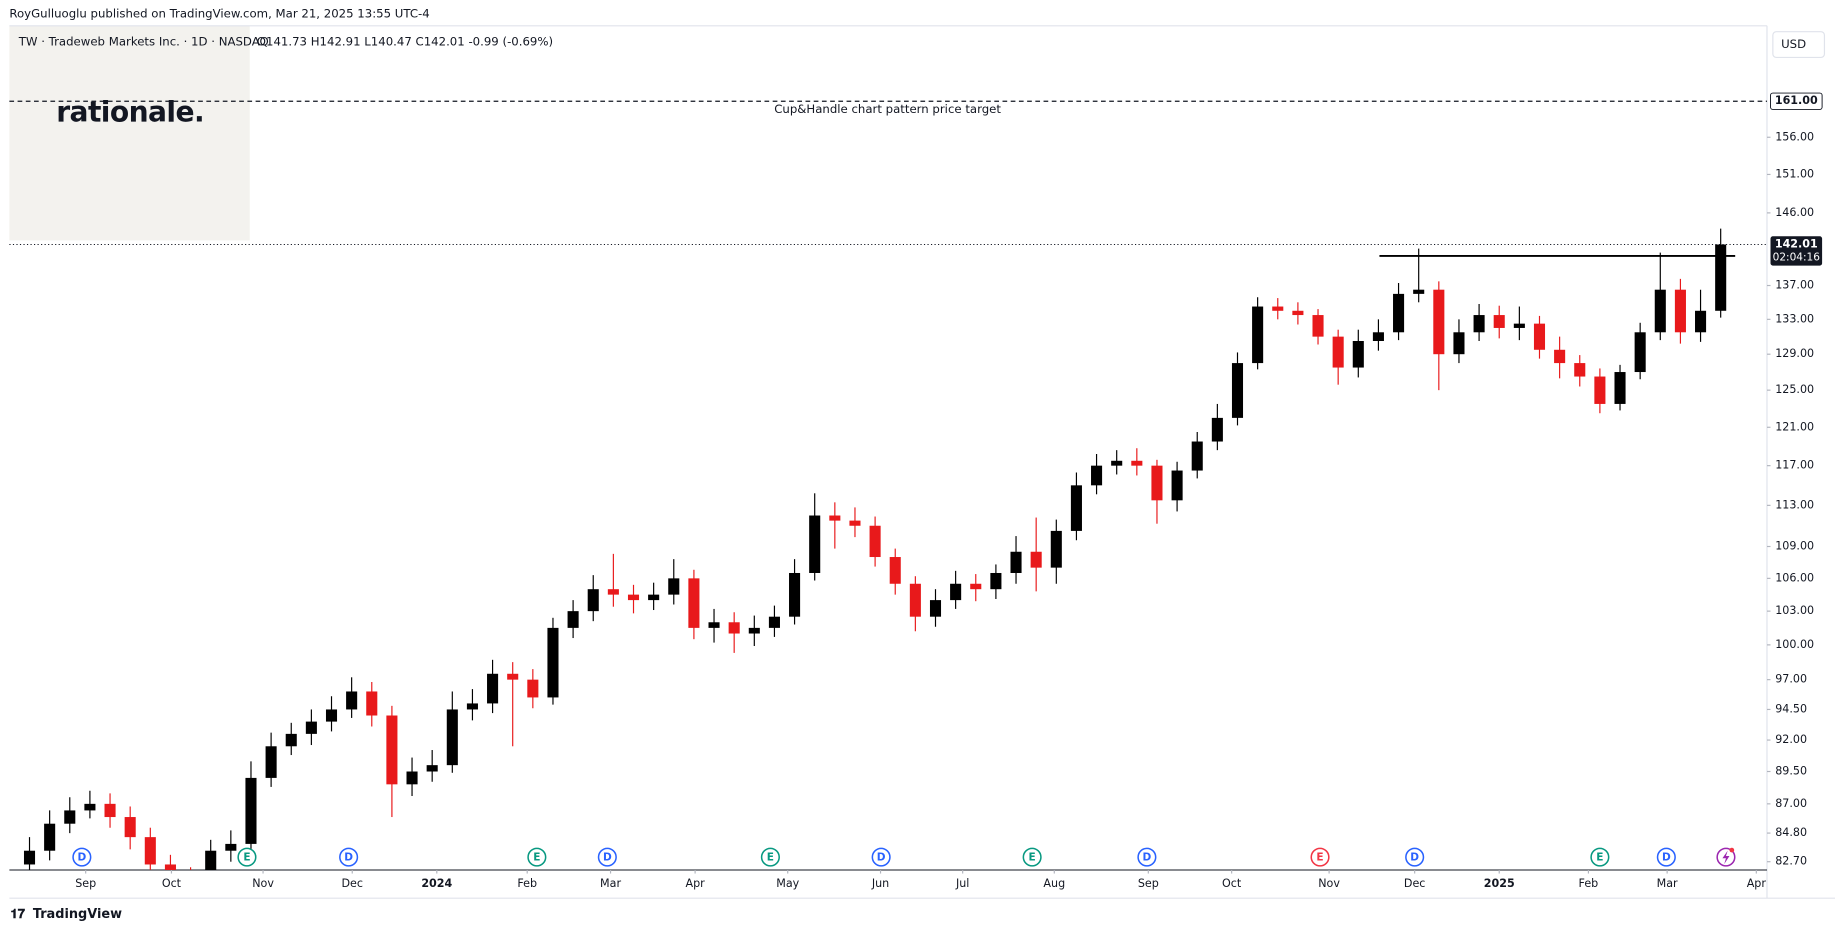 This screenshot has width=1835, height=931. Describe the element at coordinates (1794, 285) in the screenshot. I see `y-tick-label: 137.00` at that location.